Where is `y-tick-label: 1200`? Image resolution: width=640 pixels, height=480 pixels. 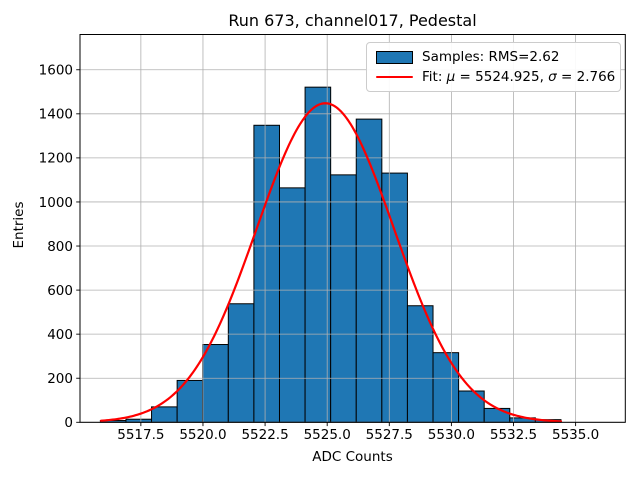 y-tick-label: 1200 is located at coordinates (56, 159).